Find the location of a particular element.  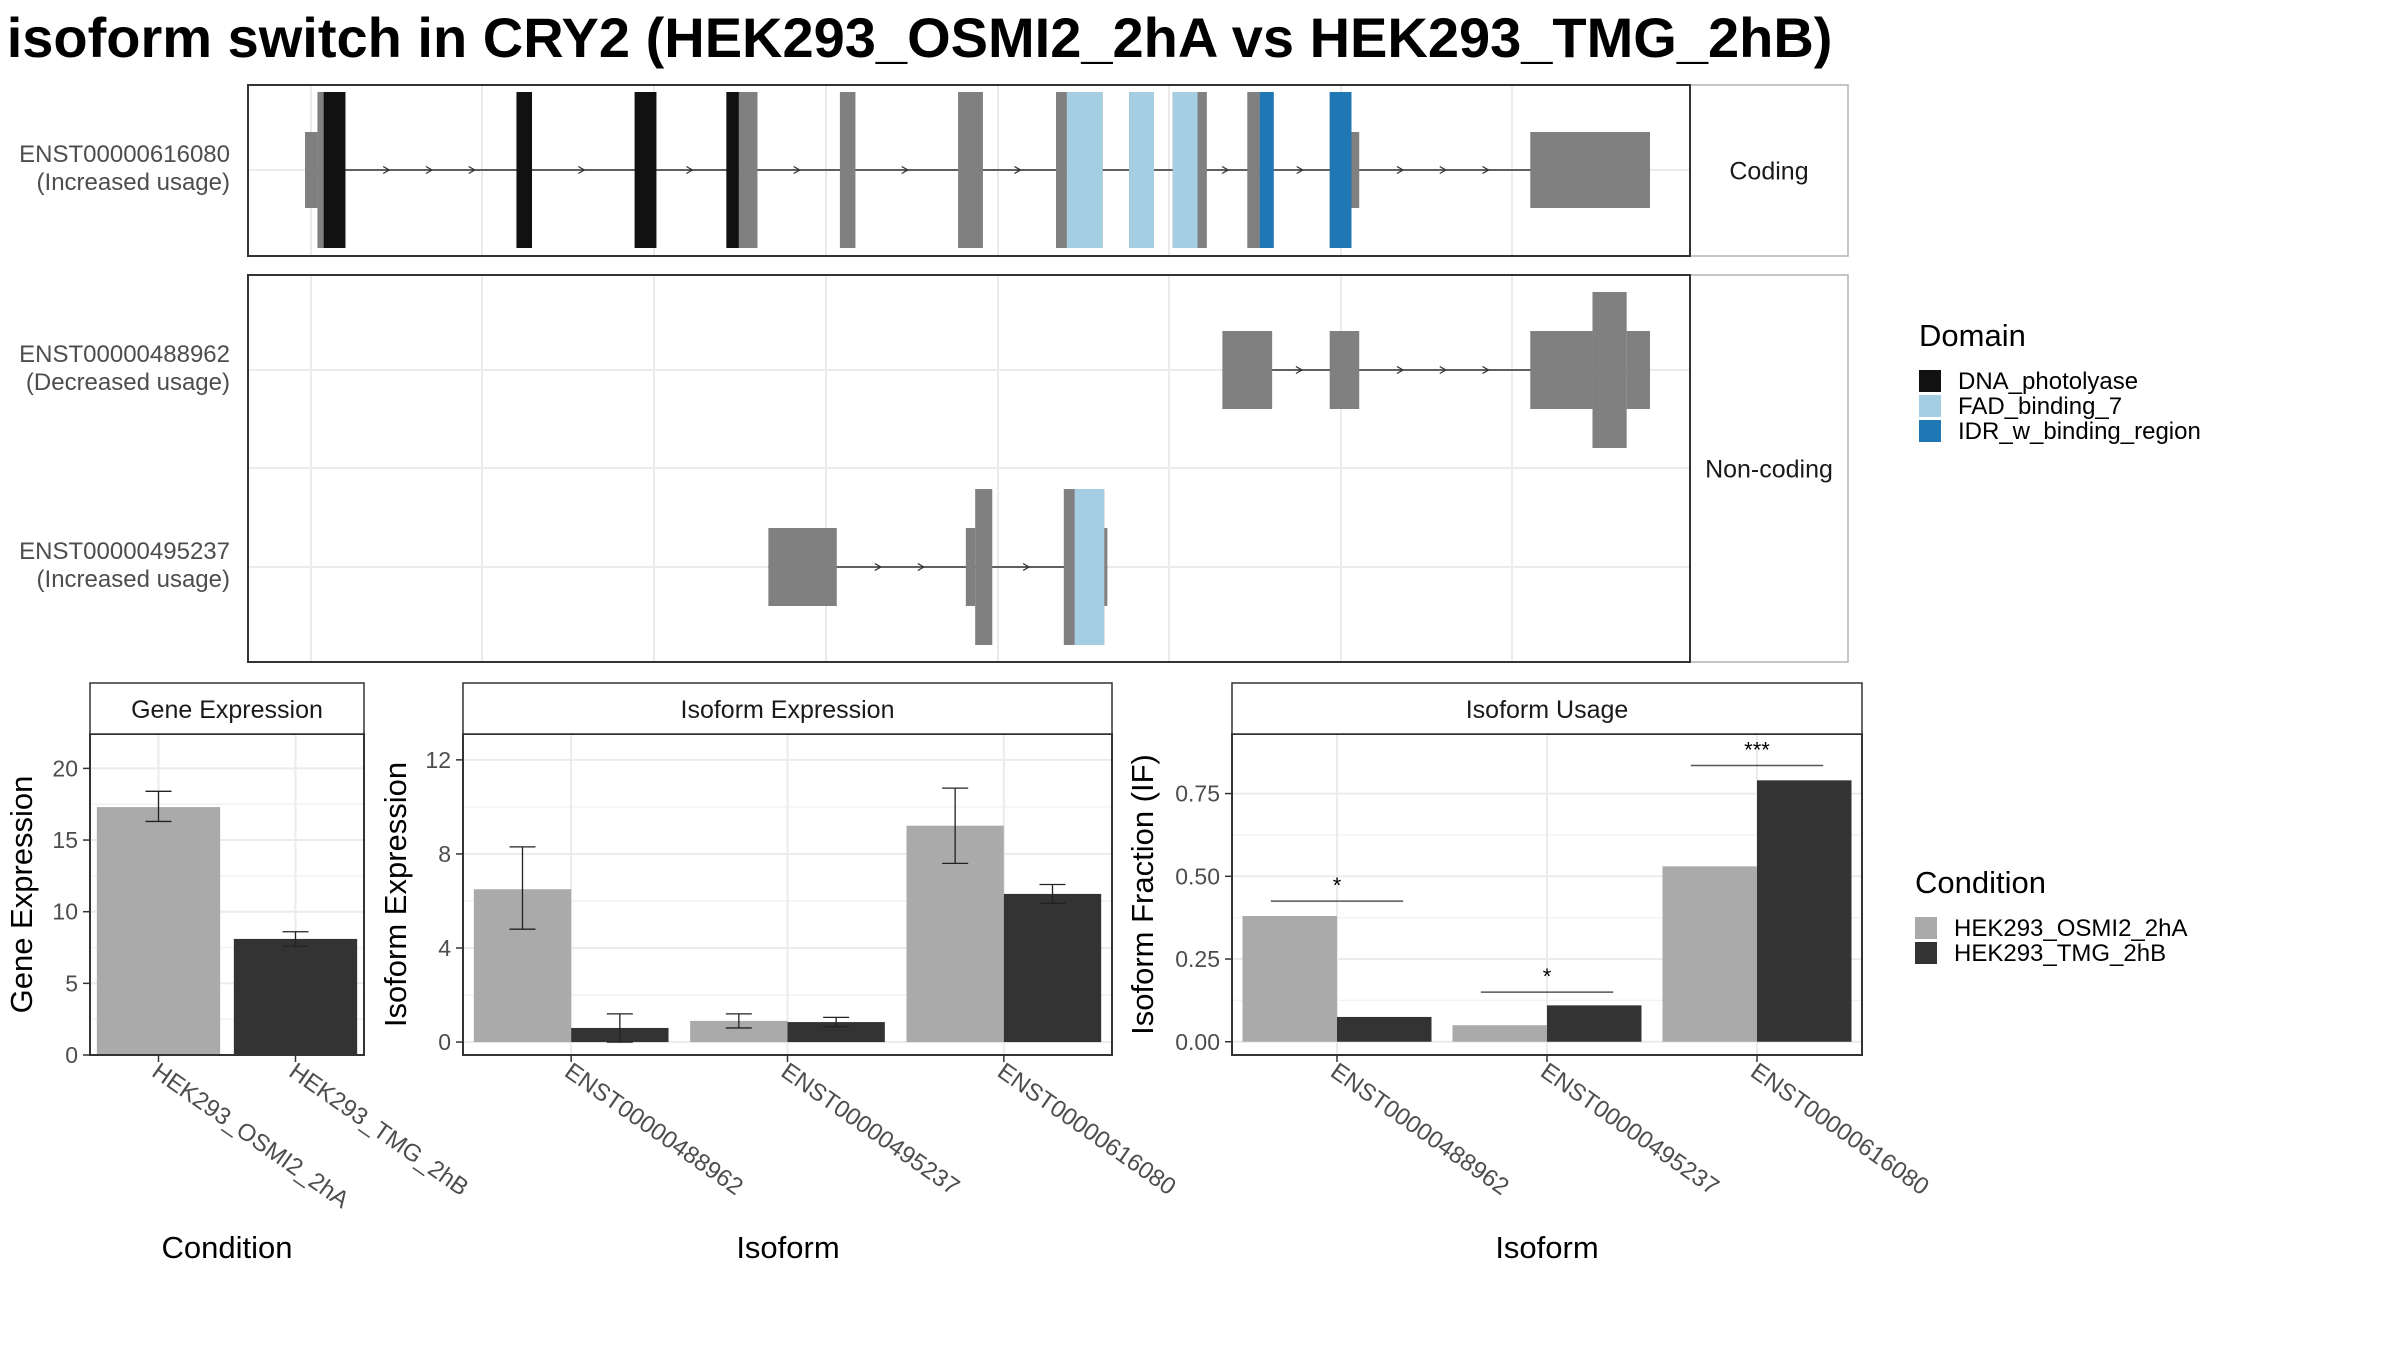

transcript-usage-label: (Increased usage) is located at coordinates (133, 182).